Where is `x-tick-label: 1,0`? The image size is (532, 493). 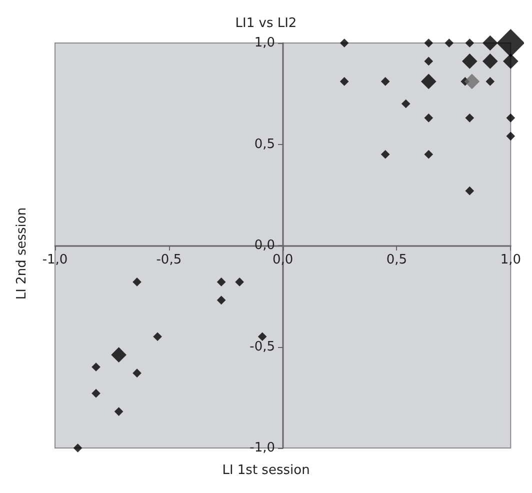 x-tick-label: 1,0 is located at coordinates (511, 260).